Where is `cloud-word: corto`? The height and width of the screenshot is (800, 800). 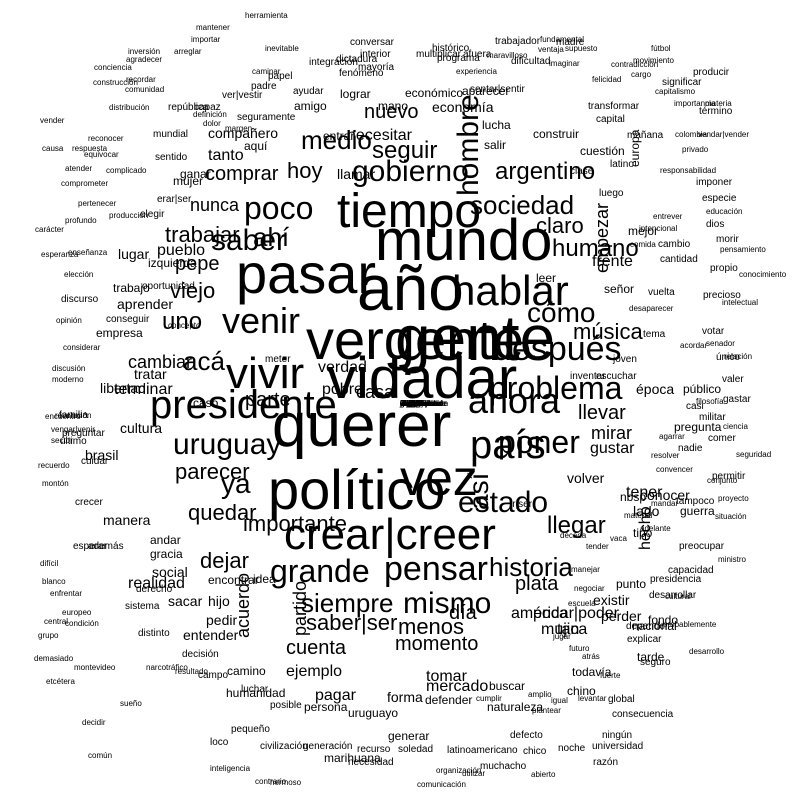
cloud-word: corto is located at coordinates (409, 403).